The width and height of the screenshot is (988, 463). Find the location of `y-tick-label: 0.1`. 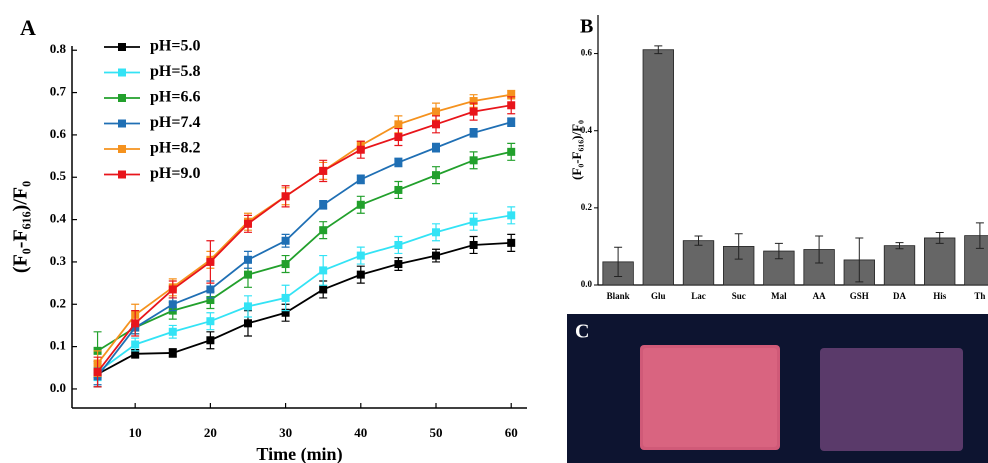

y-tick-label: 0.1 is located at coordinates (58, 345).